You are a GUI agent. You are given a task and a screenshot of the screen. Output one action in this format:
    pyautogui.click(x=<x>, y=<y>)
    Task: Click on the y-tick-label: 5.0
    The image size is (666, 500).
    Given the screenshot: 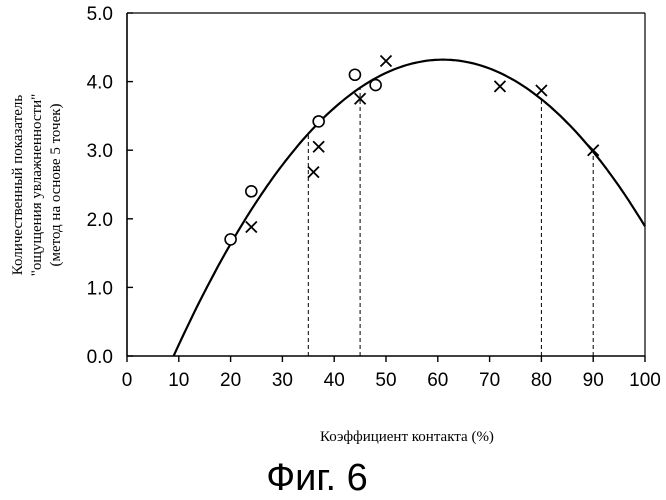 What is the action you would take?
    pyautogui.click(x=100, y=14)
    